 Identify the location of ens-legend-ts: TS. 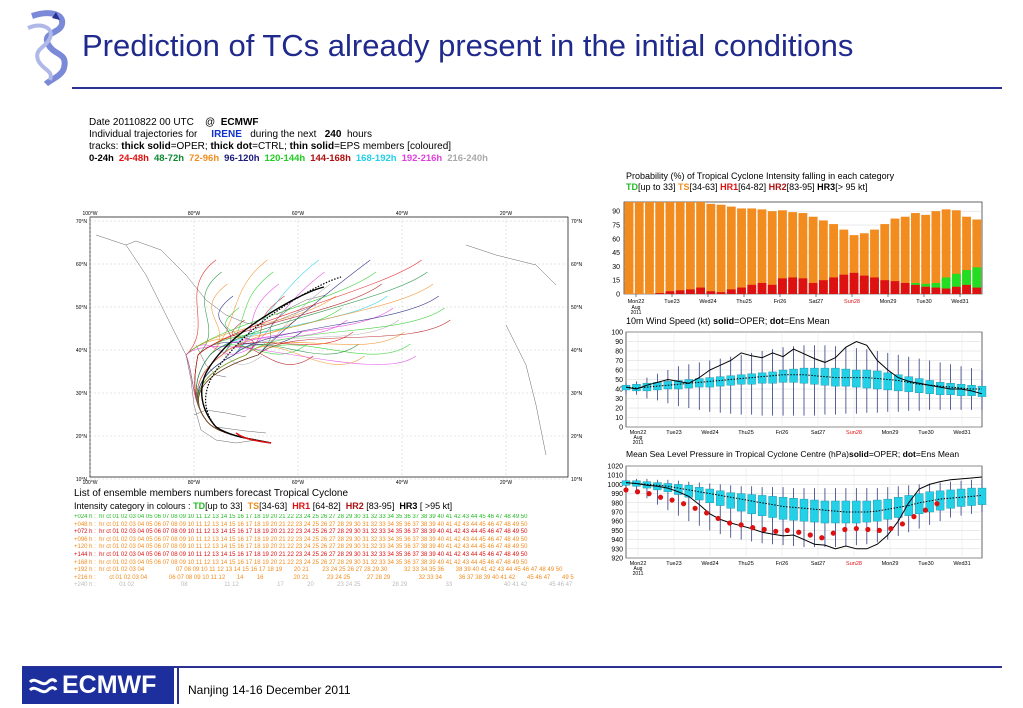
(253, 506).